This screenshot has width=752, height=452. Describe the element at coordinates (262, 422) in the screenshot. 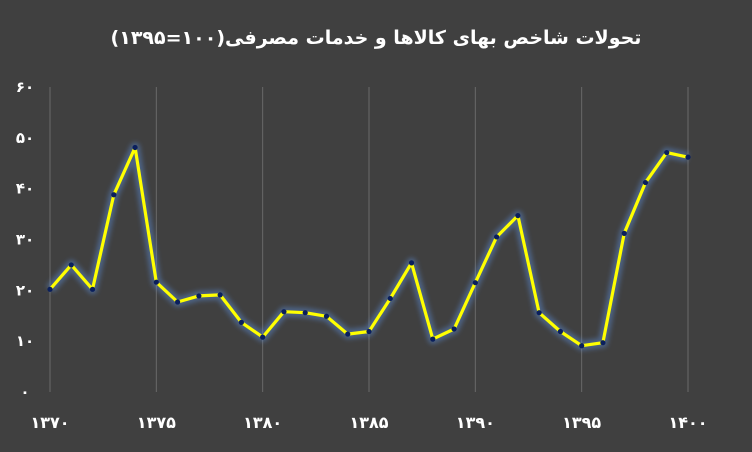

I see `x-tick-label-1380: ۱۳۸۰` at that location.